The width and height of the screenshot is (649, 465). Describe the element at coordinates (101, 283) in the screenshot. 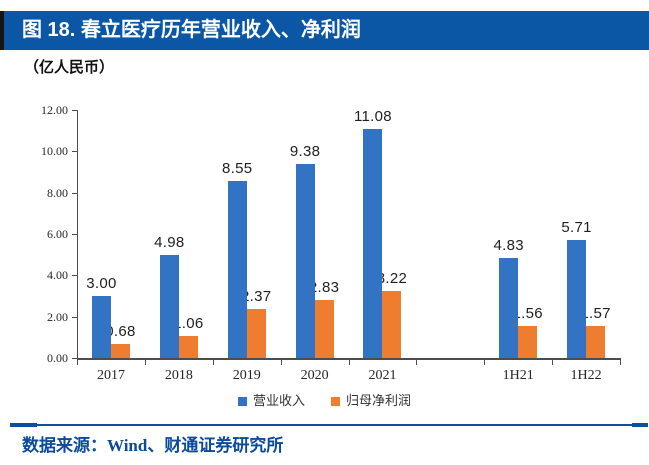

I see `bar-data-label: 3.00` at that location.